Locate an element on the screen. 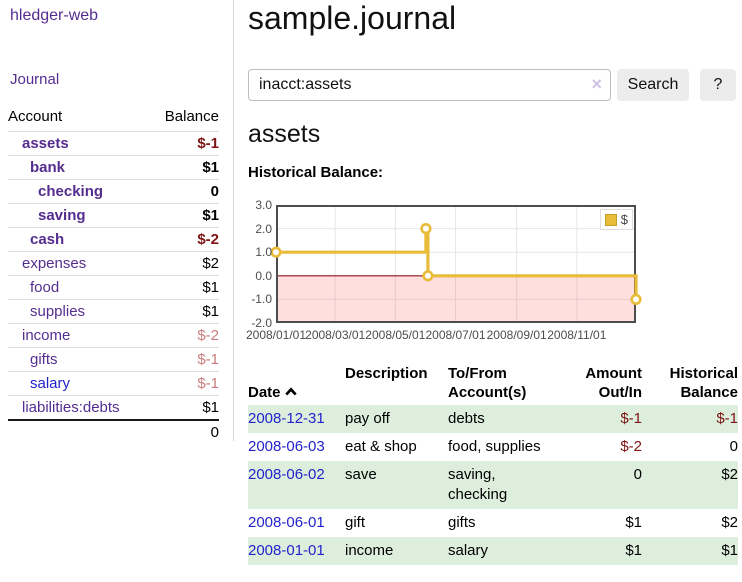 The height and width of the screenshot is (582, 742). y-axis-tick-label: -1.0 is located at coordinates (261, 299).